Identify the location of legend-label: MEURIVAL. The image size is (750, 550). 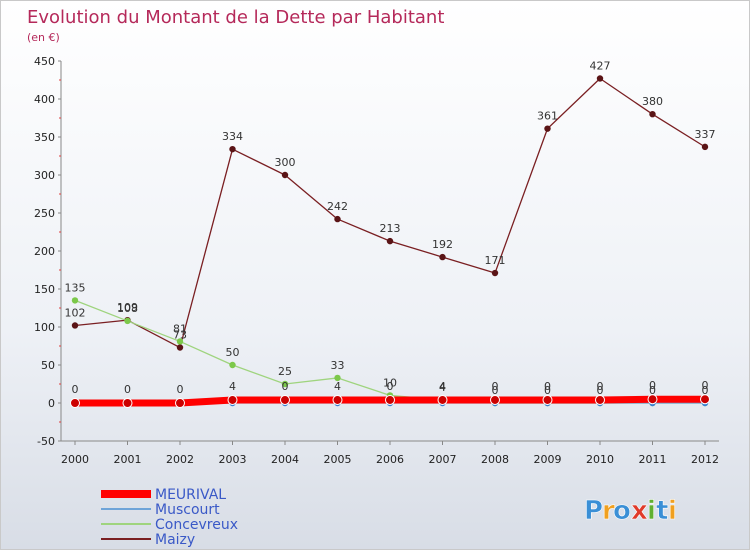
(190, 495).